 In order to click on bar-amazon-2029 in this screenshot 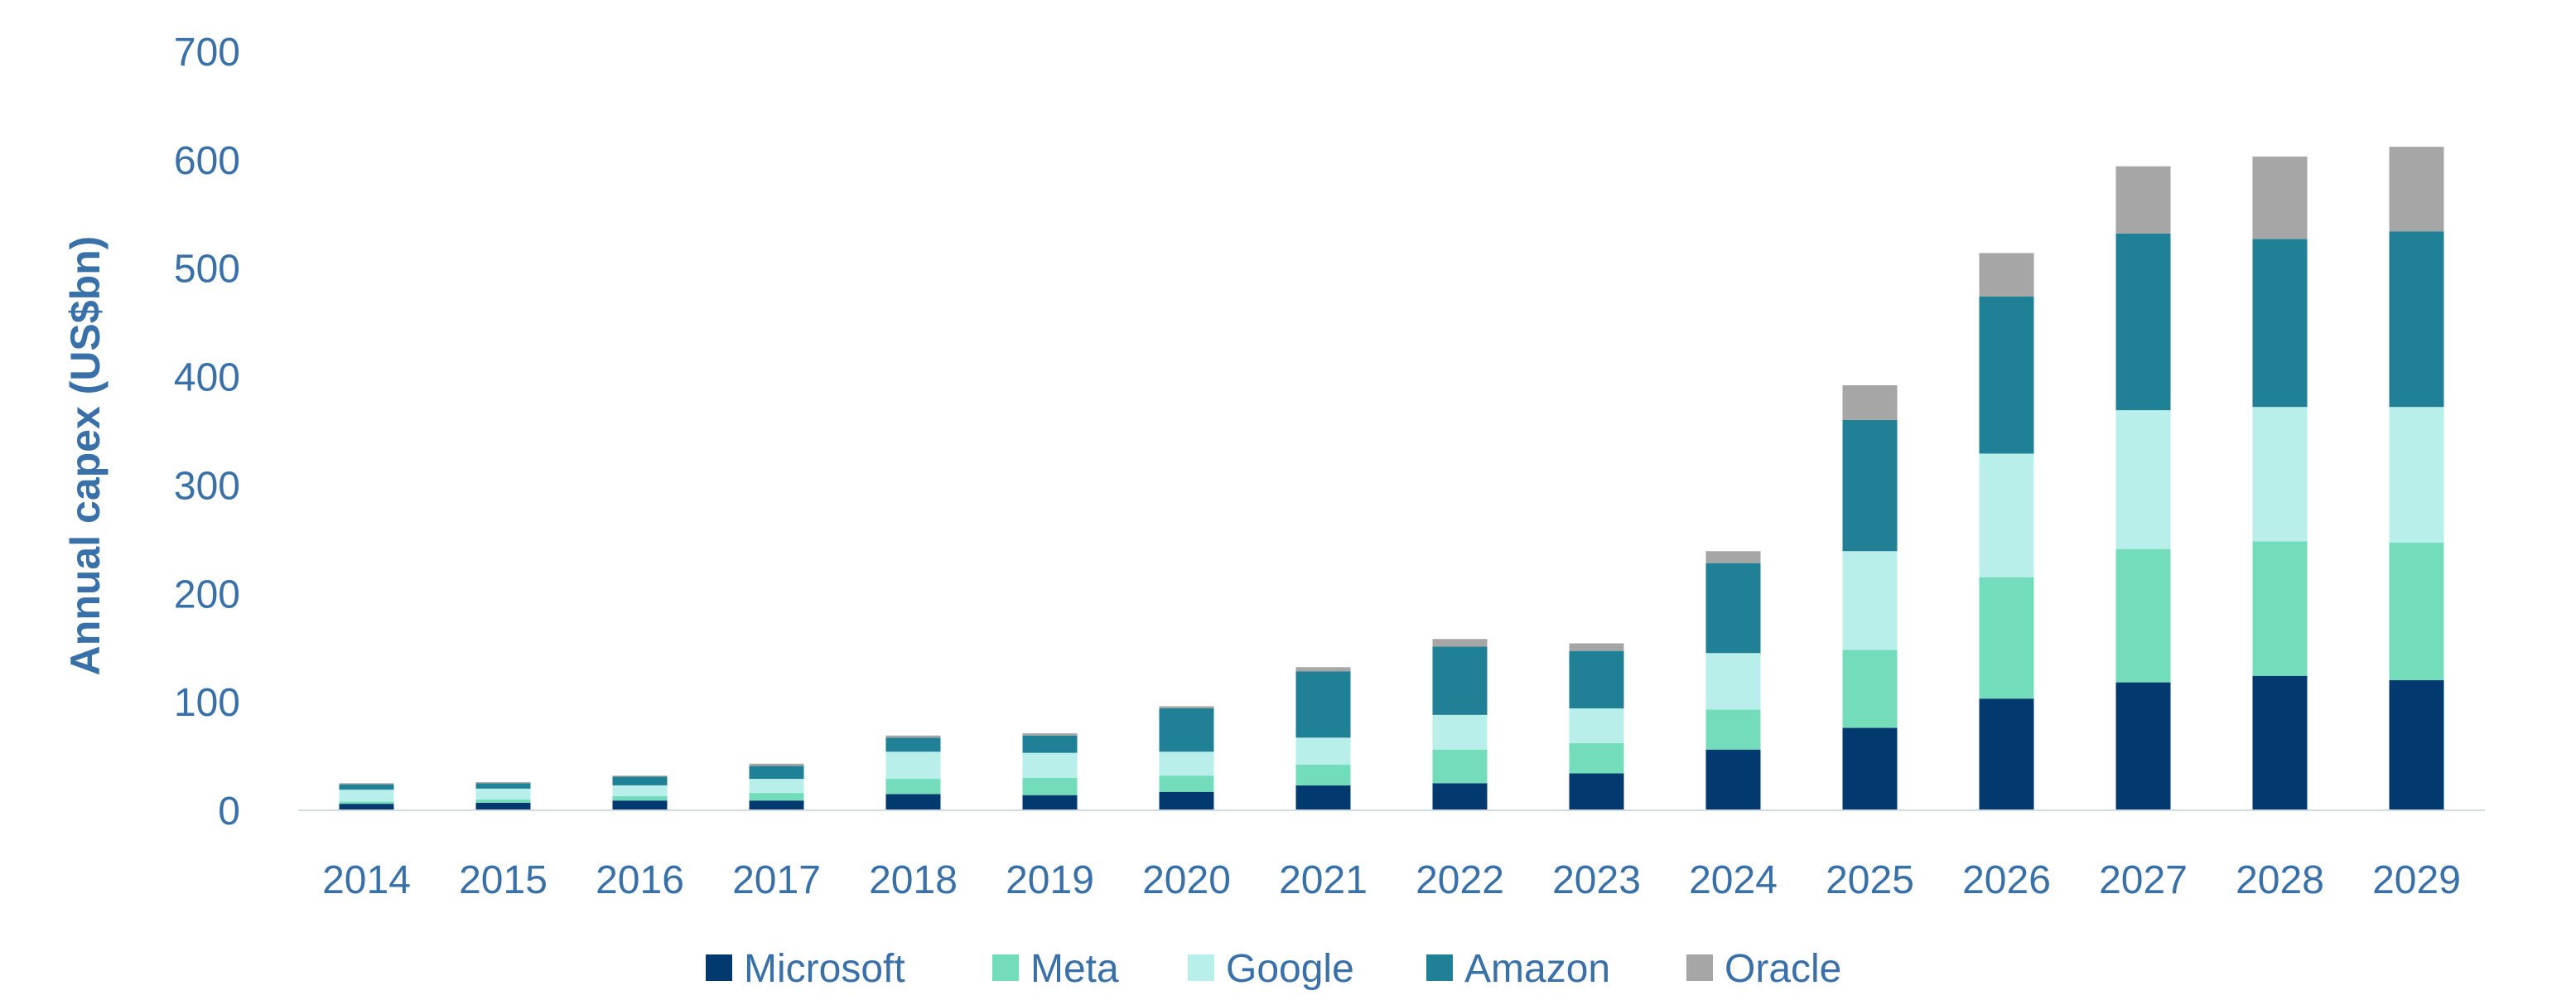, I will do `click(2417, 319)`.